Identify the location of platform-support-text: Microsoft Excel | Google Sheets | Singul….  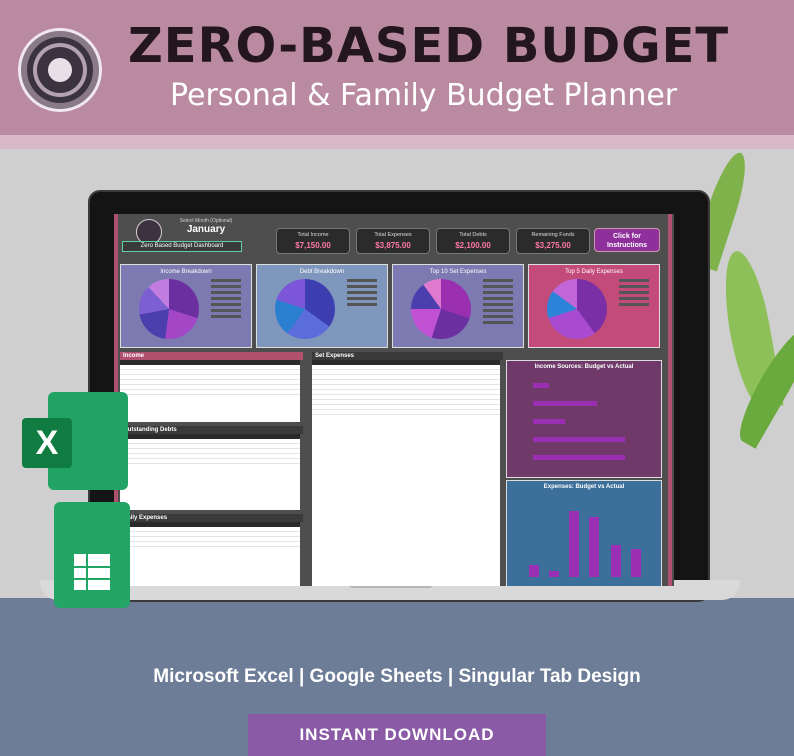
(397, 676).